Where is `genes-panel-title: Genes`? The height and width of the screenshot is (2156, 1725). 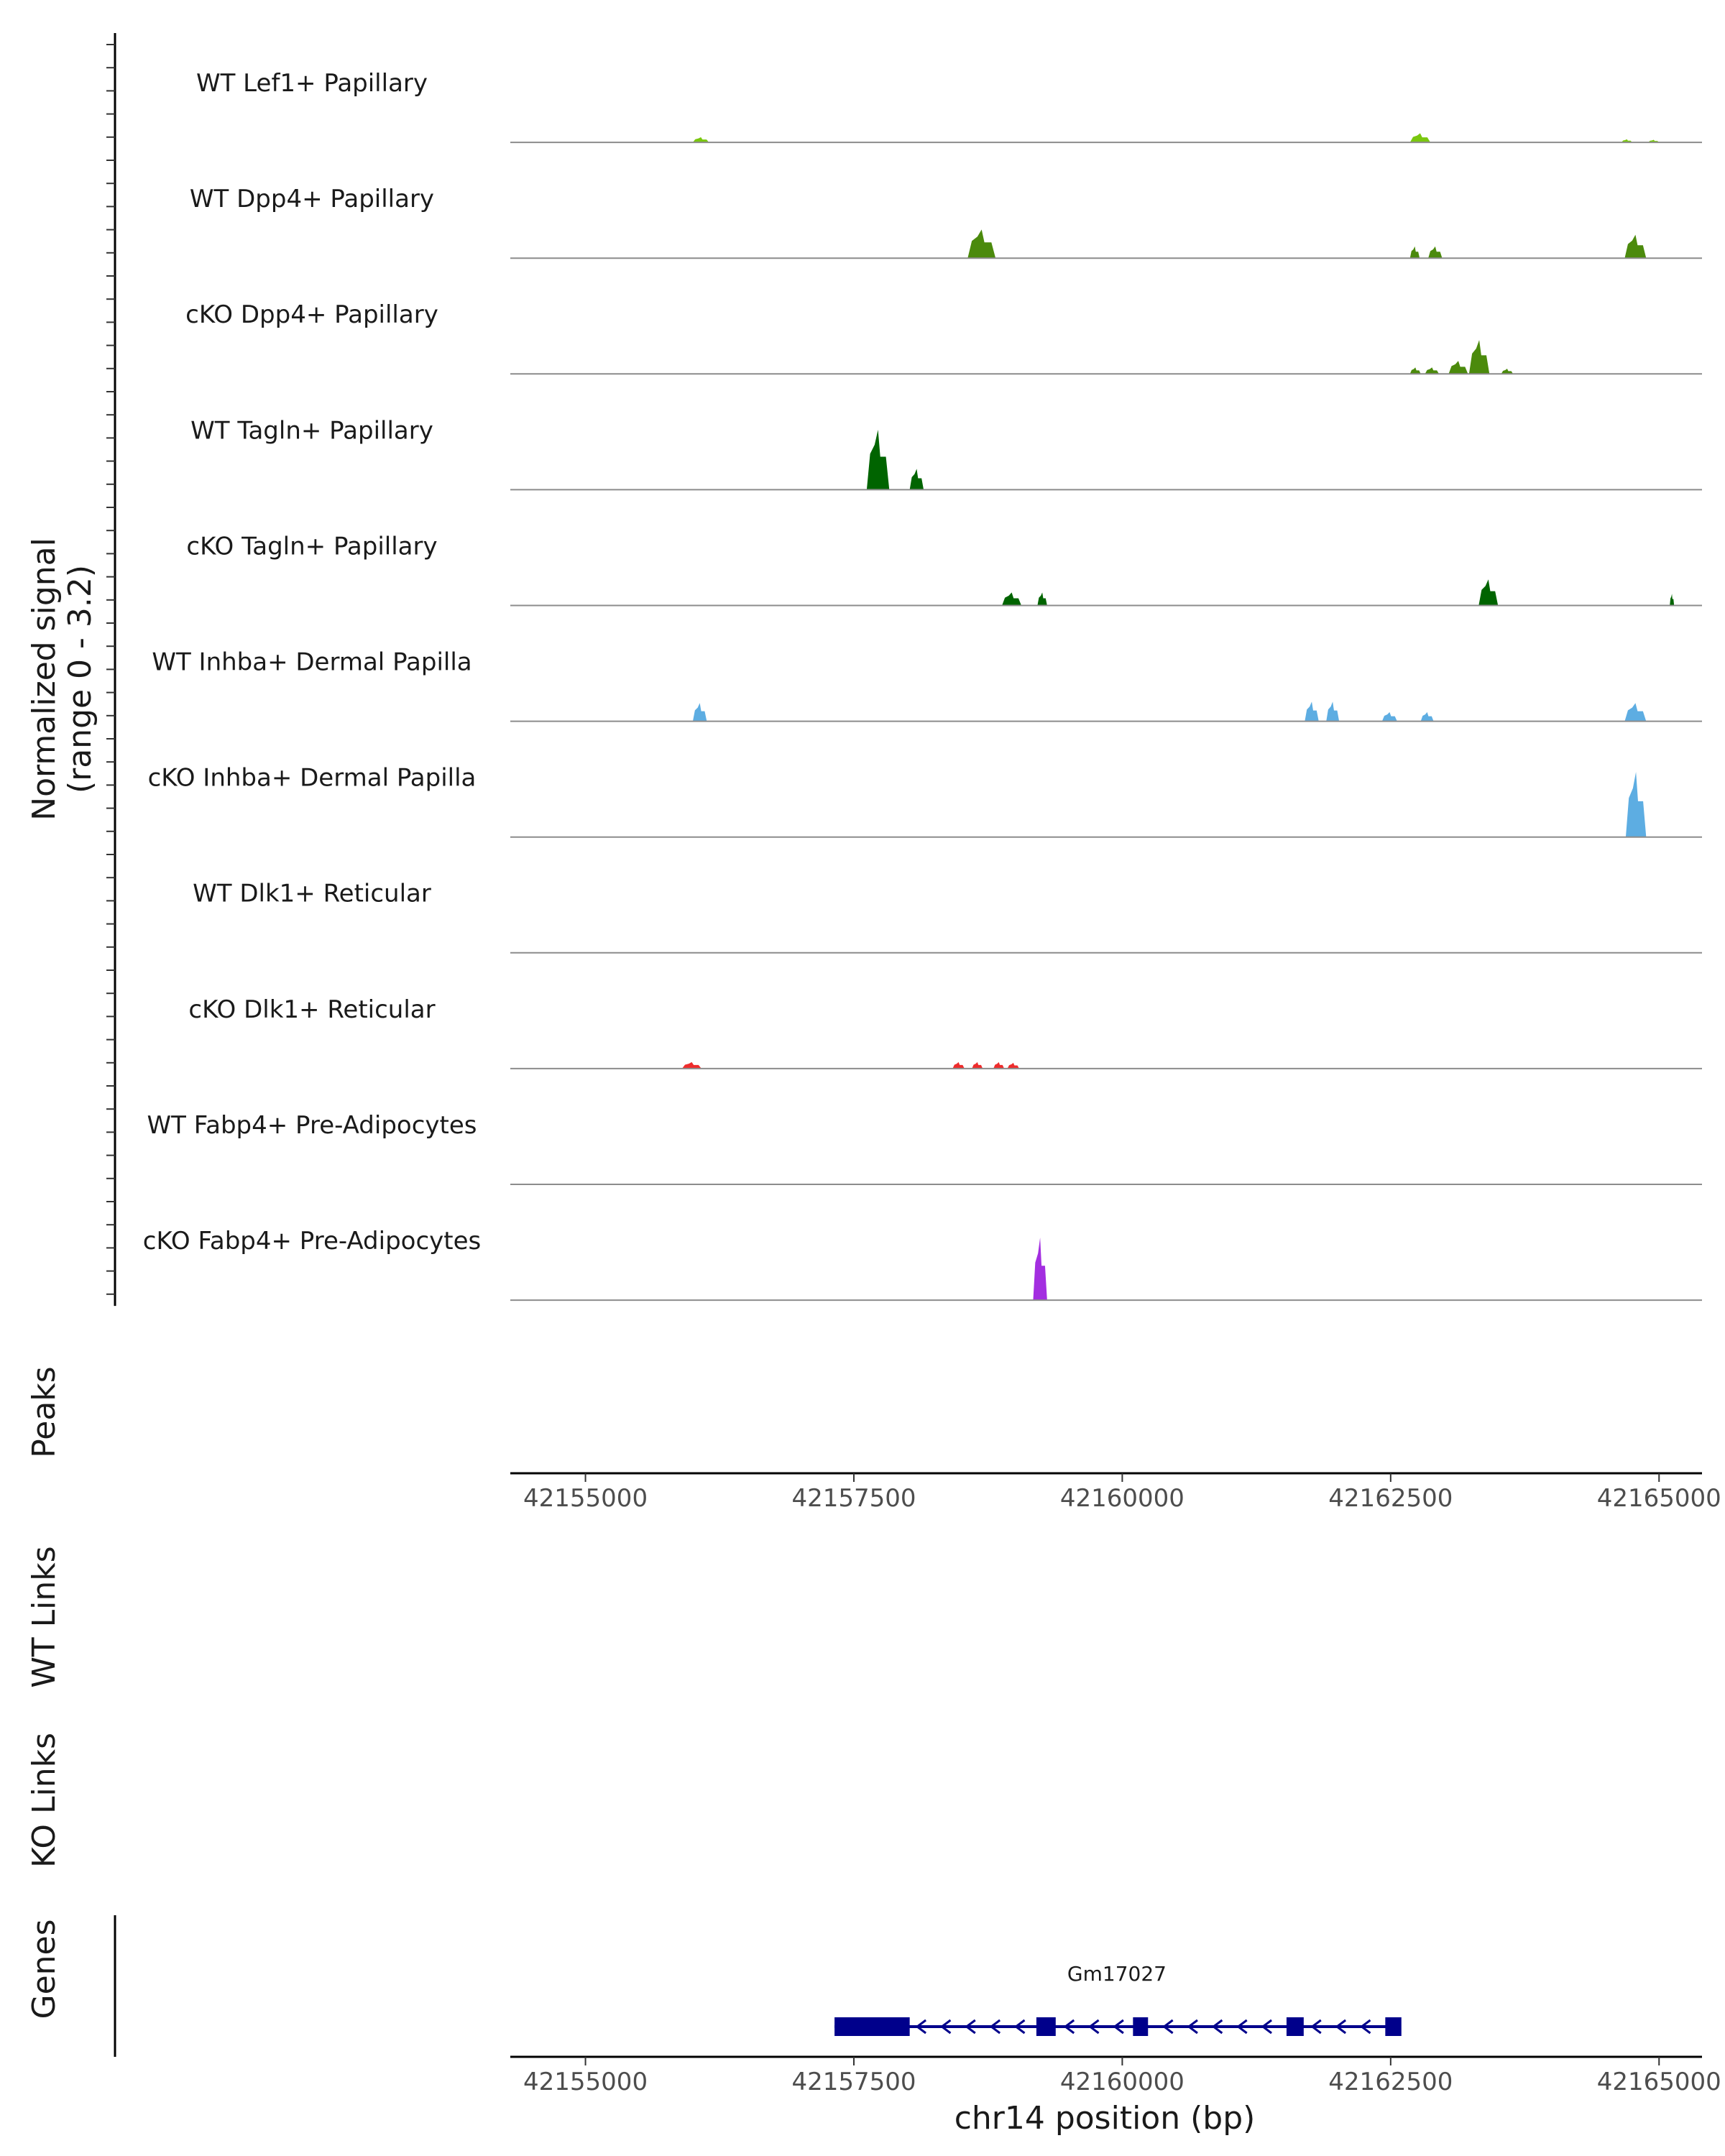
genes-panel-title: Genes is located at coordinates (44, 1969).